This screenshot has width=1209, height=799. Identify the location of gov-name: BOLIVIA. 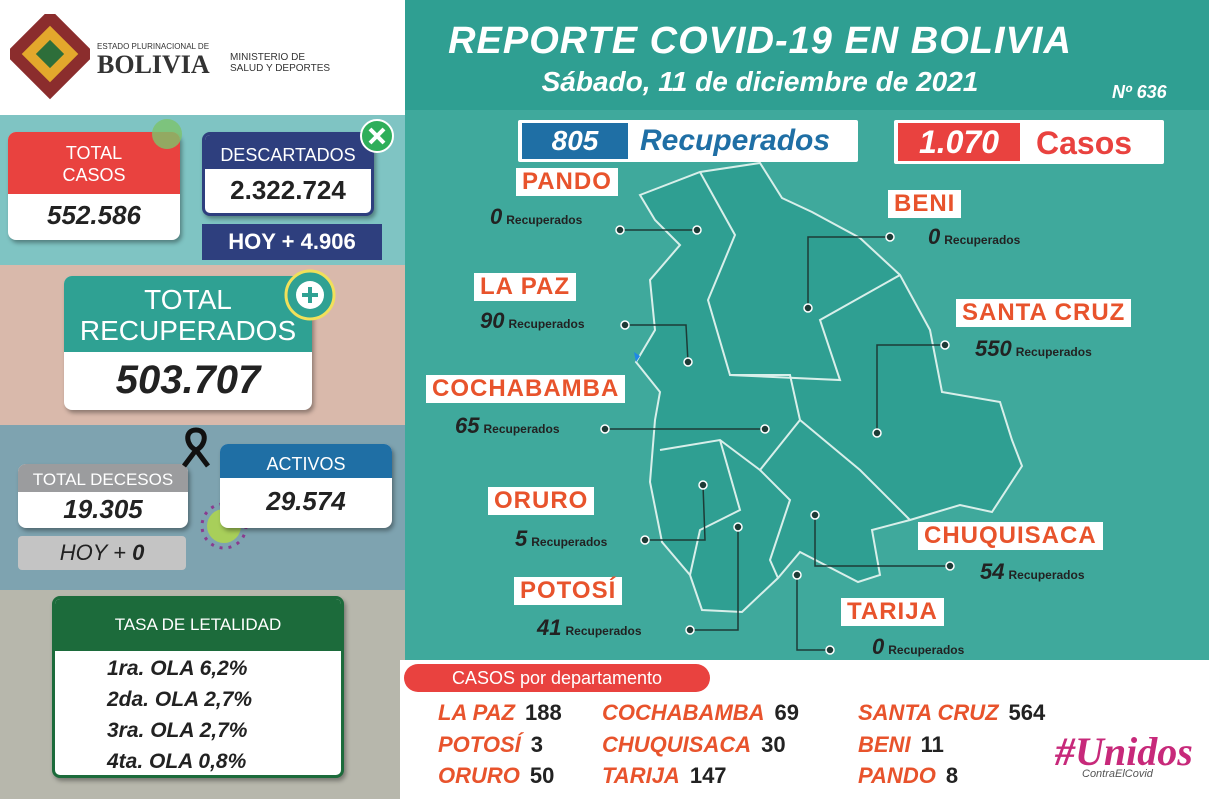
(153, 64).